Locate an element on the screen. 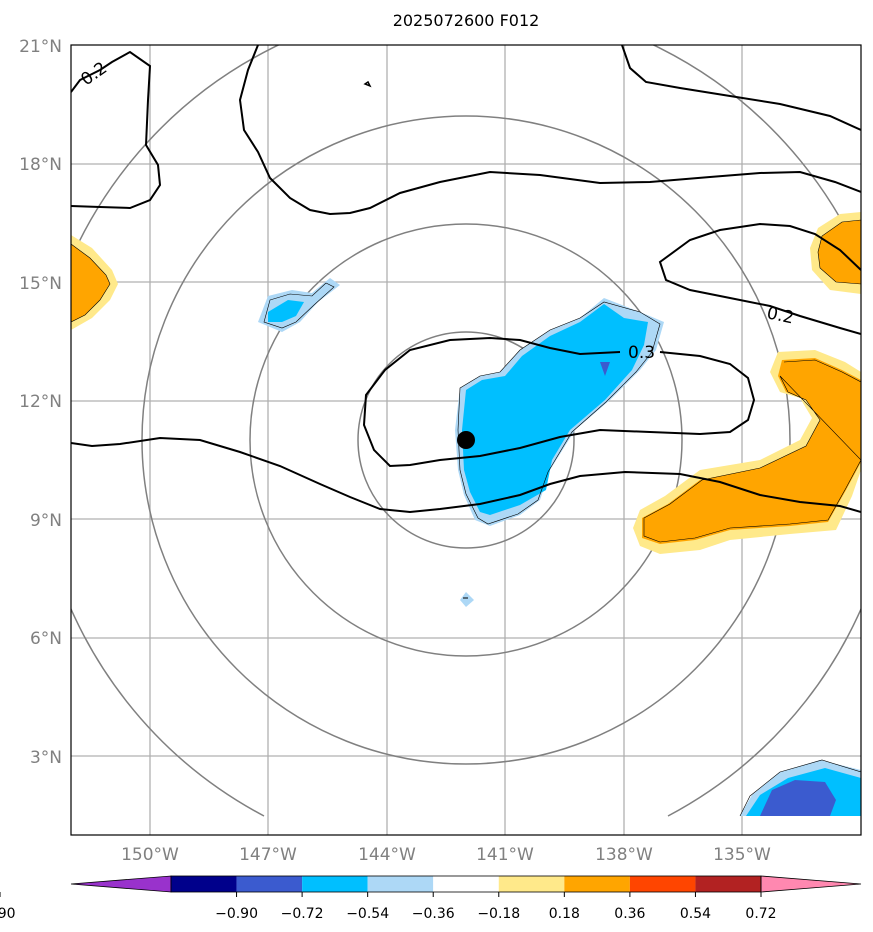 This screenshot has height=932, width=873. latitude-labels: 21°N 18°N 15°N 12°N 9°N 6°N 3°N is located at coordinates (40, 402).